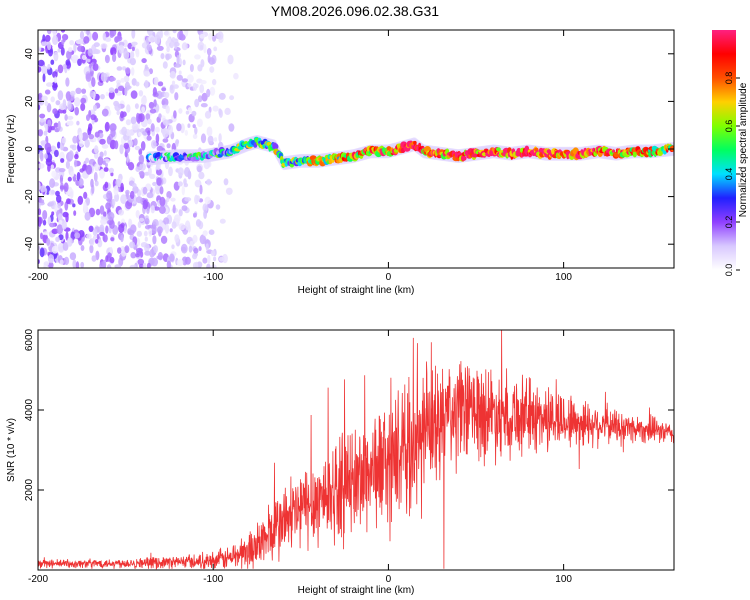 The height and width of the screenshot is (600, 750). What do you see at coordinates (29, 149) in the screenshot?
I see `y-tick-label: 0` at bounding box center [29, 149].